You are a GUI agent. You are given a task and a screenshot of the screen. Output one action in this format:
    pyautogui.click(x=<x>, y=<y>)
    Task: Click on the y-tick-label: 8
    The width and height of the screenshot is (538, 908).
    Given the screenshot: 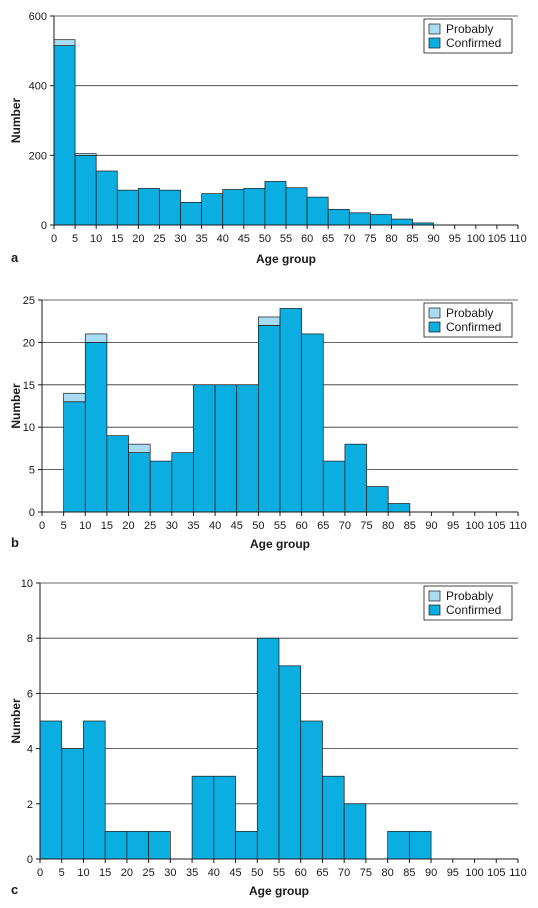 What is the action you would take?
    pyautogui.click(x=30, y=639)
    